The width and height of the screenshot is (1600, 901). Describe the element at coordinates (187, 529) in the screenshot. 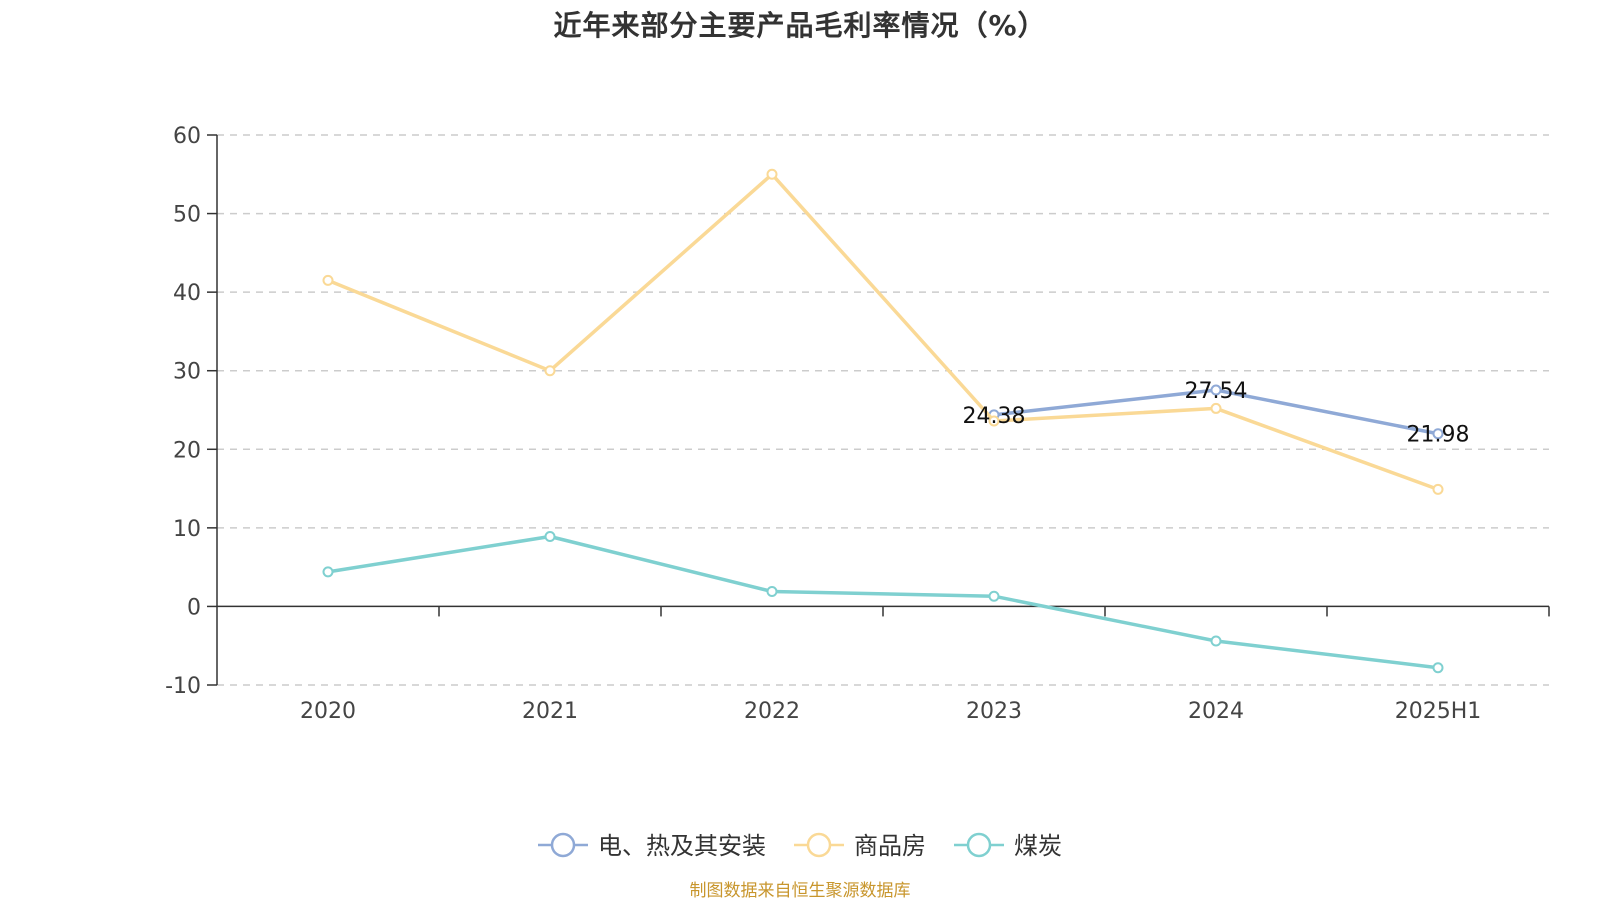

I see `y-tick-label: 10` at that location.